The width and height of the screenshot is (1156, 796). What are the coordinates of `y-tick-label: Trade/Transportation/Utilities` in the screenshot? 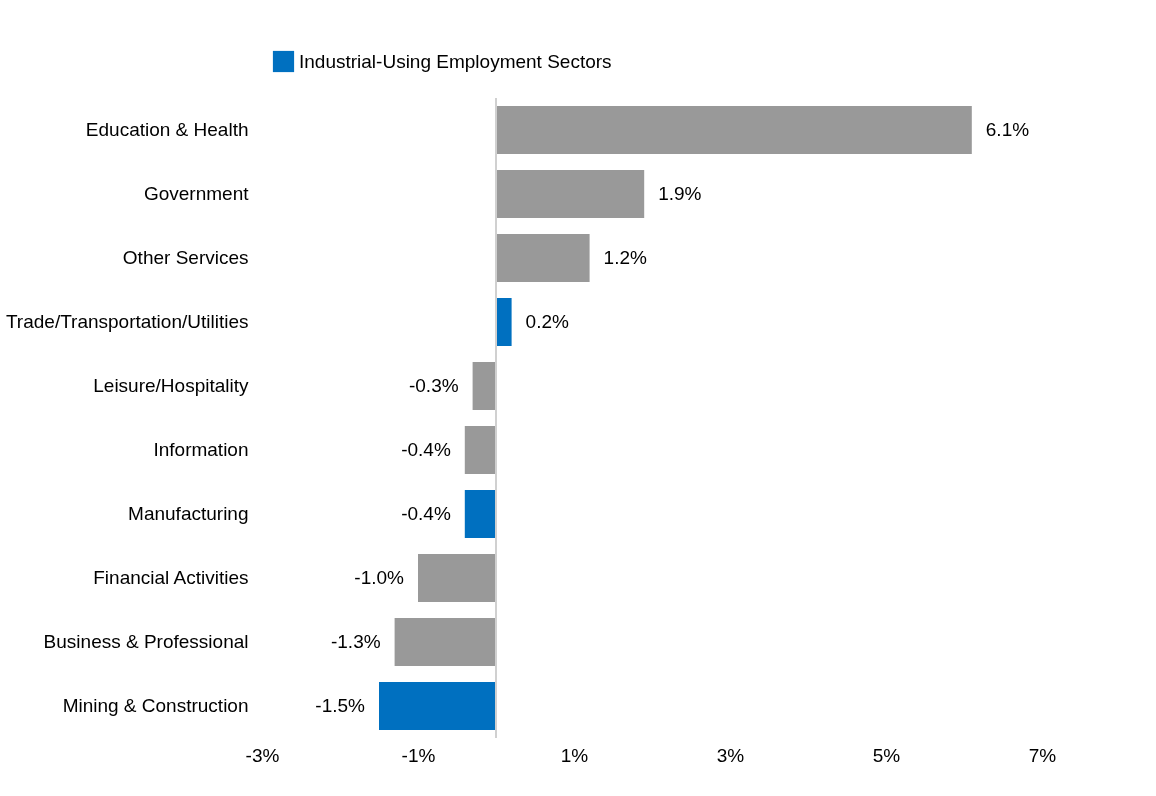 It's located at (127, 321).